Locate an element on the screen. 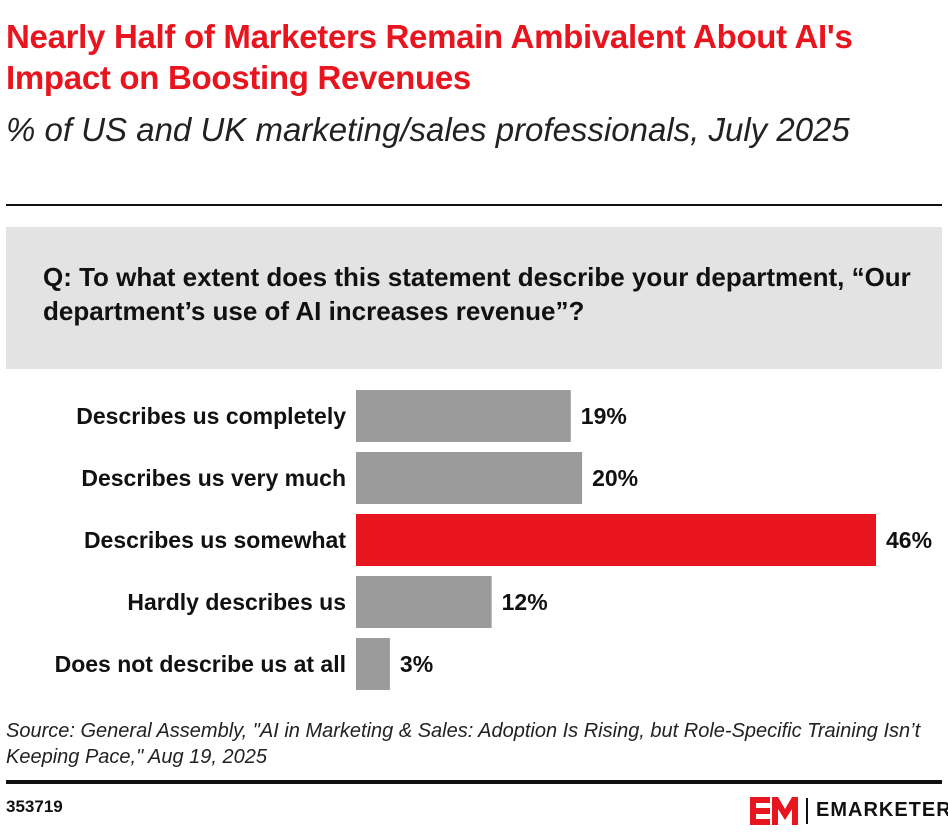 Image resolution: width=948 pixels, height=832 pixels. data-label: 19% is located at coordinates (604, 416).